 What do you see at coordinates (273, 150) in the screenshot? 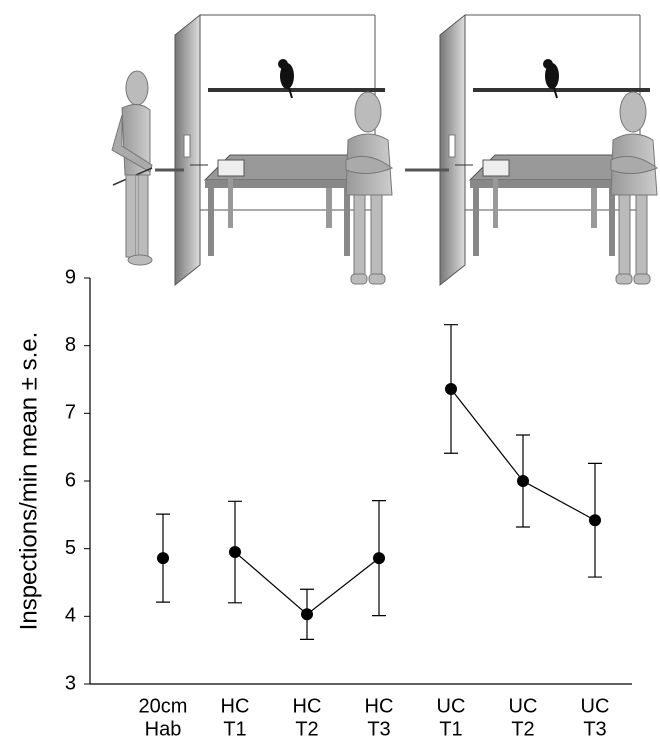
I see `scene-hc` at bounding box center [273, 150].